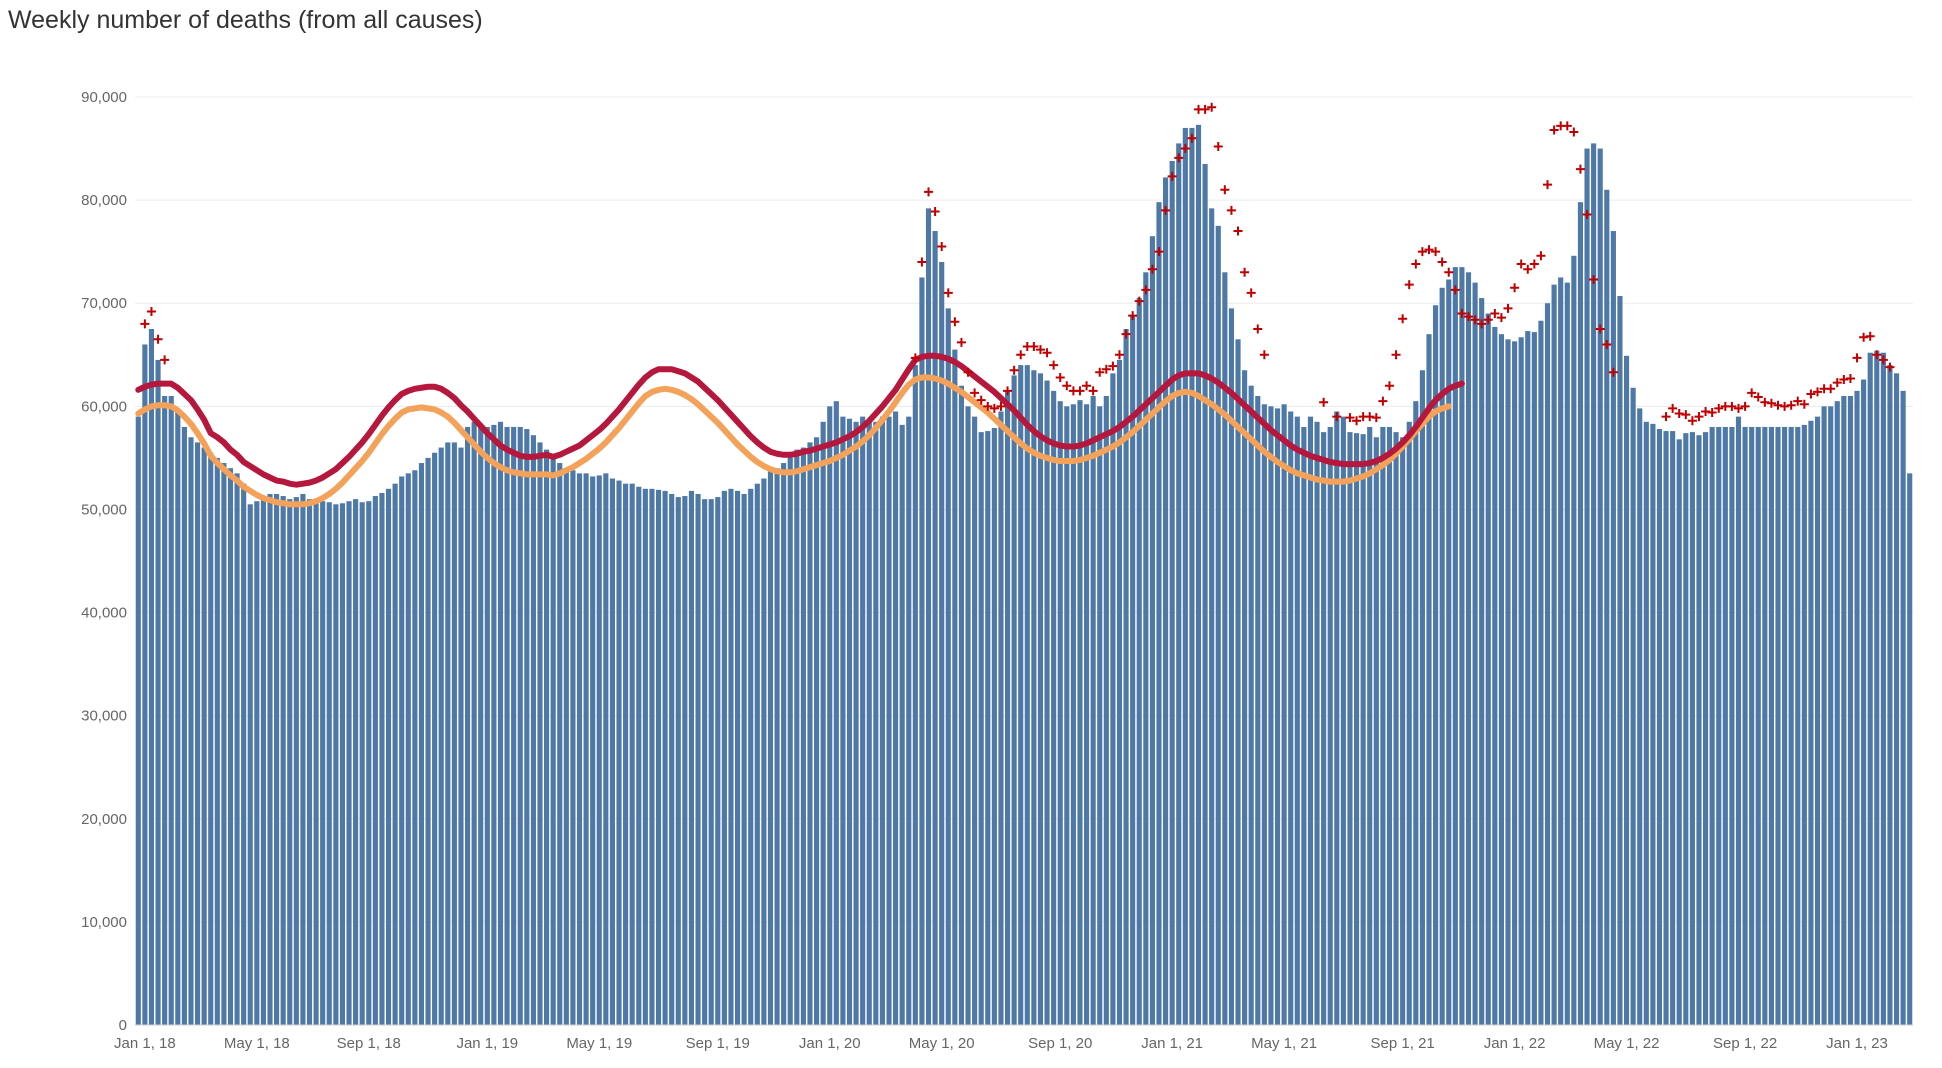 This screenshot has height=1068, width=1942. What do you see at coordinates (599, 1043) in the screenshot?
I see `x-tick-label: May 1, 19` at bounding box center [599, 1043].